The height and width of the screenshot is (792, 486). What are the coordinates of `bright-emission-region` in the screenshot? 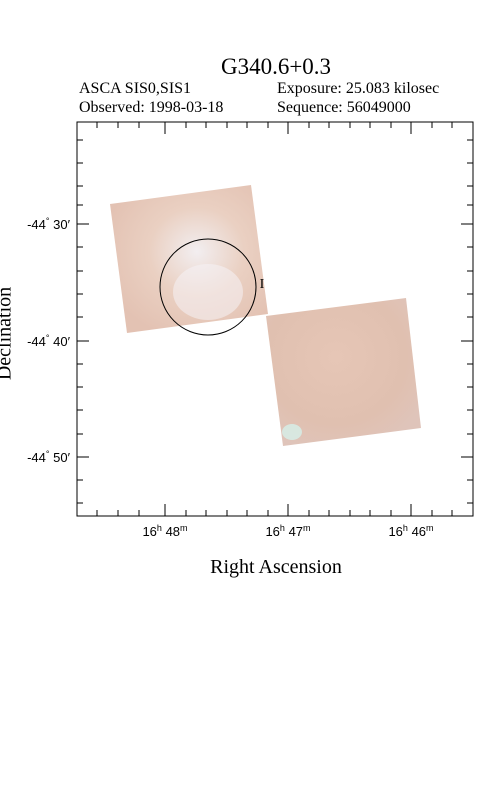 It's located at (208, 292).